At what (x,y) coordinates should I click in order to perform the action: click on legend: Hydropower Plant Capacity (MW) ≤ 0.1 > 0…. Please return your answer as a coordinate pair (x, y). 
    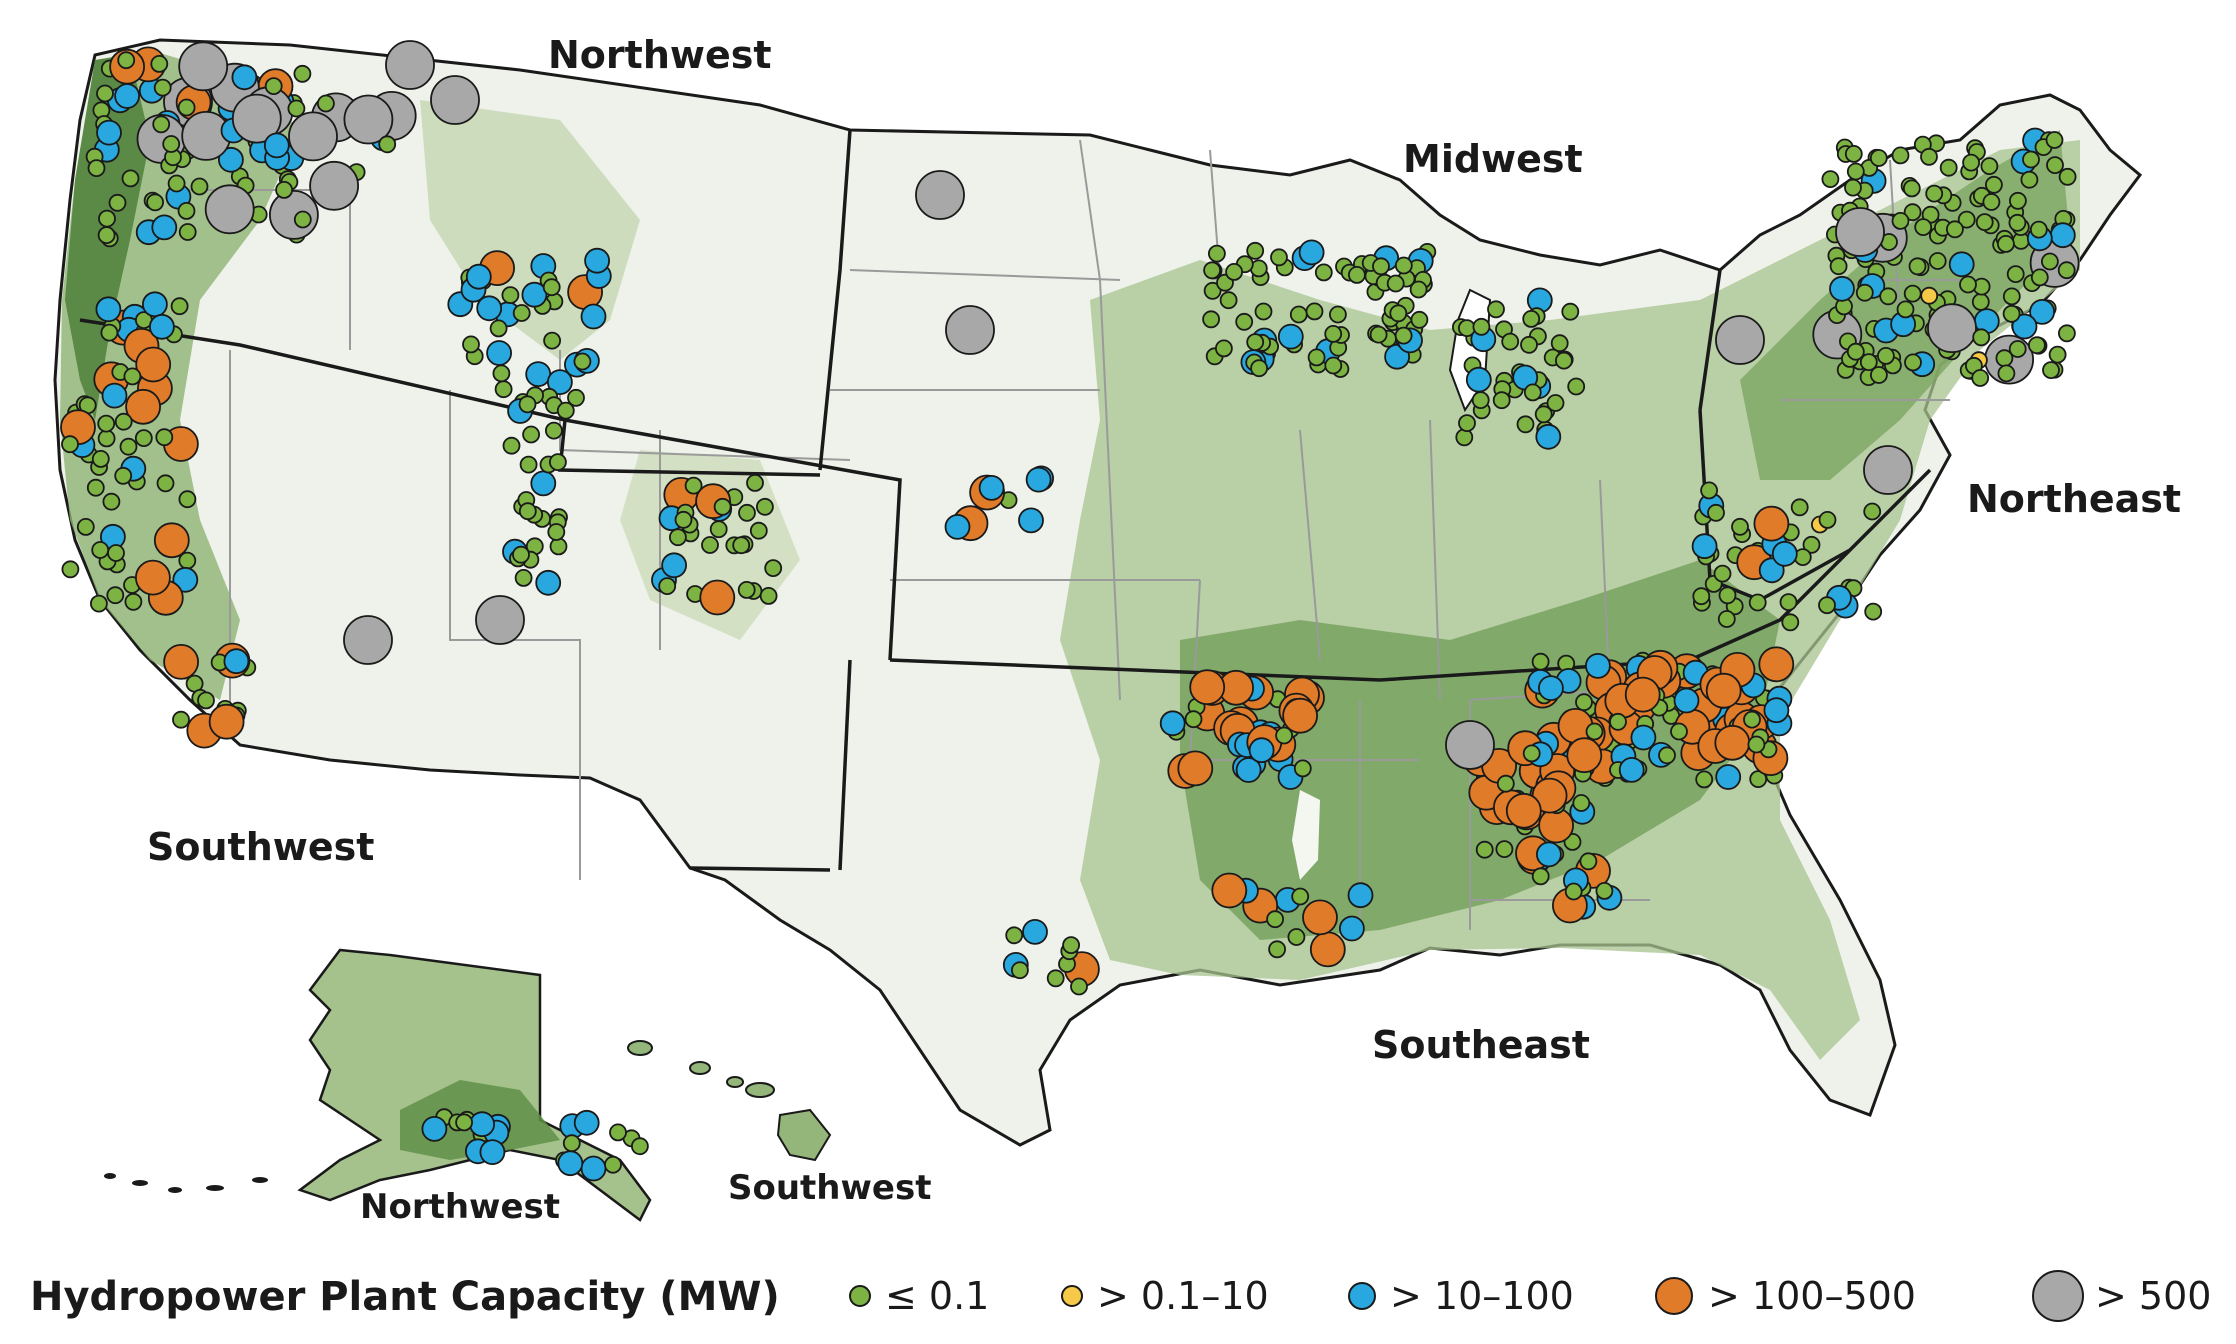
    Looking at the image, I should click on (1120, 1296).